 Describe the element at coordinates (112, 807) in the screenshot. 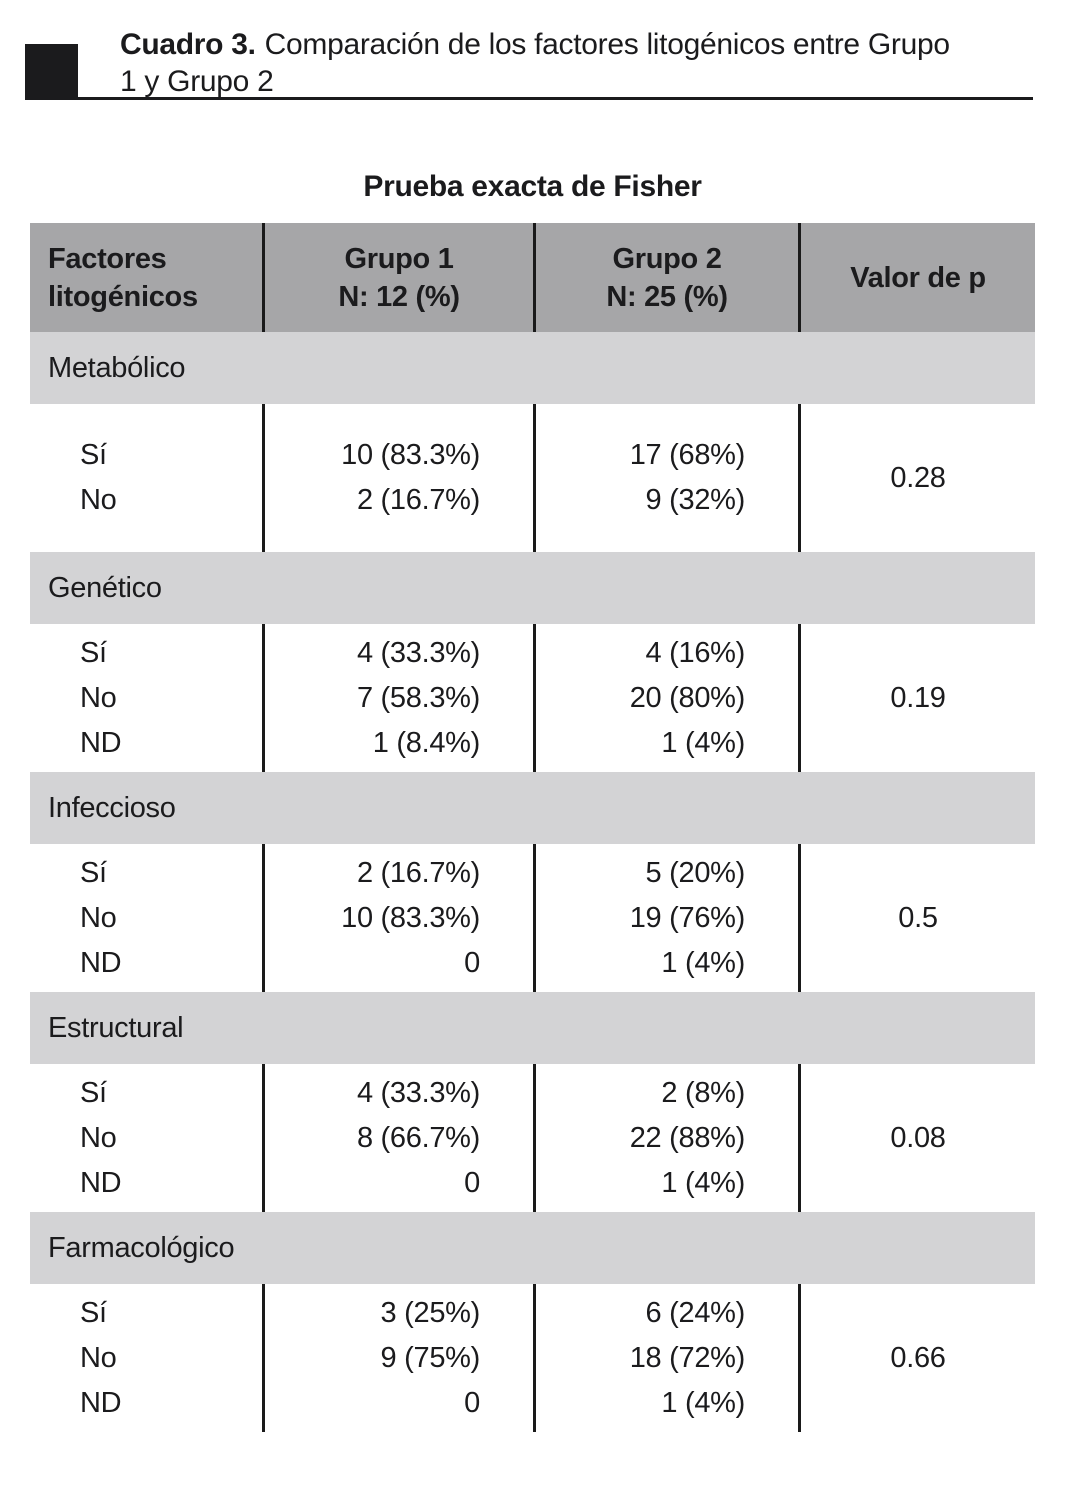

I see `section-label: Infeccioso` at that location.